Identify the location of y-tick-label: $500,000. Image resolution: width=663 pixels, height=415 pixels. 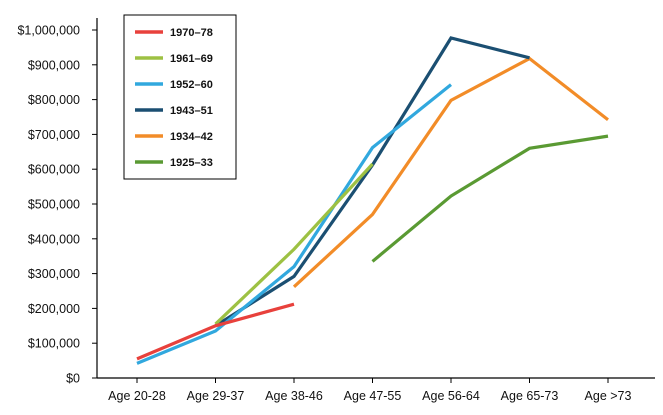
(54, 205).